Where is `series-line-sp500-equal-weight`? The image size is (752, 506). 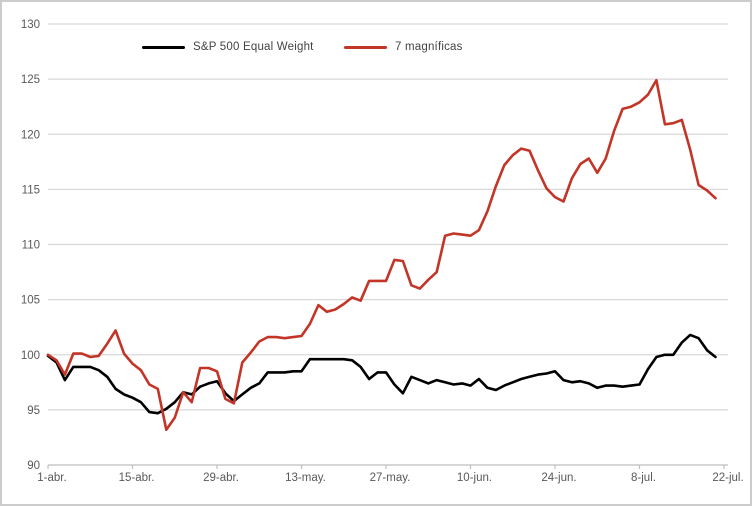 series-line-sp500-equal-weight is located at coordinates (381, 374).